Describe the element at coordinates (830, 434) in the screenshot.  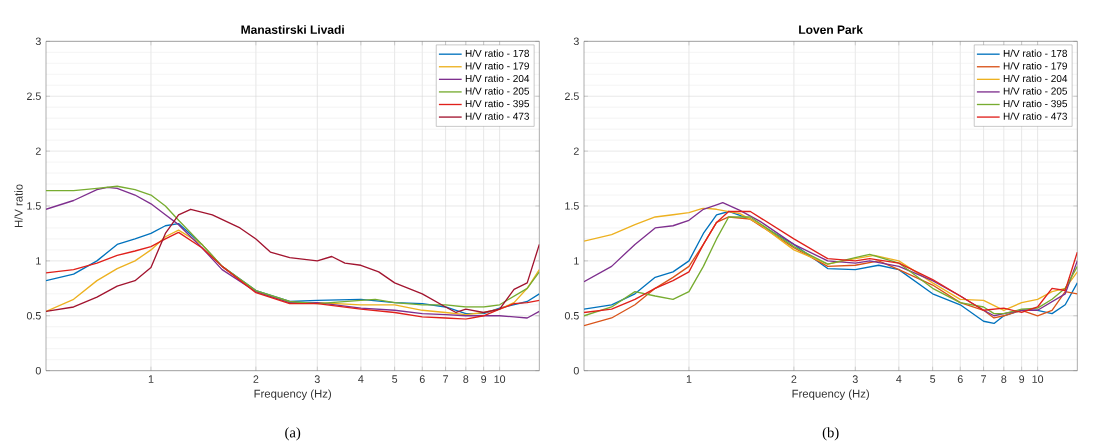
I see `text: (b)` at that location.